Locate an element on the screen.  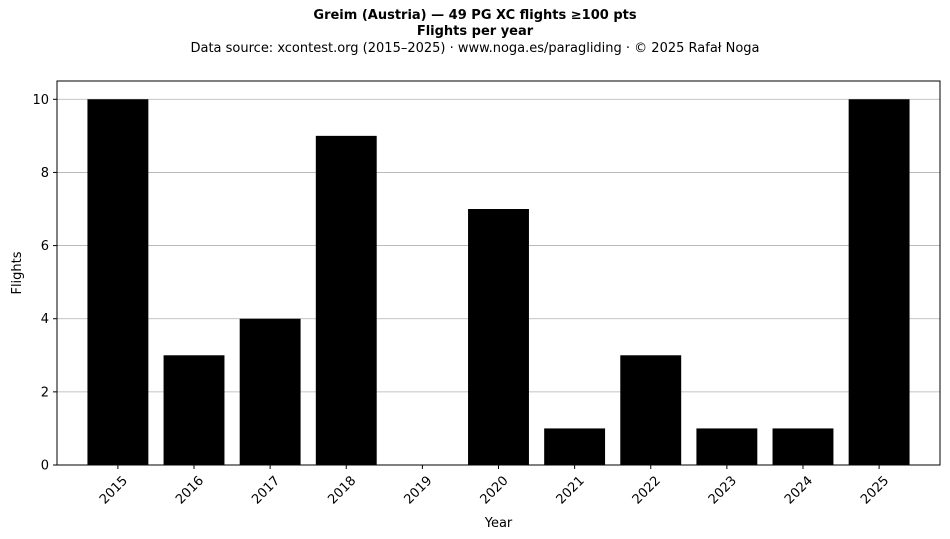
y-tick-label: 6 is located at coordinates (45, 246).